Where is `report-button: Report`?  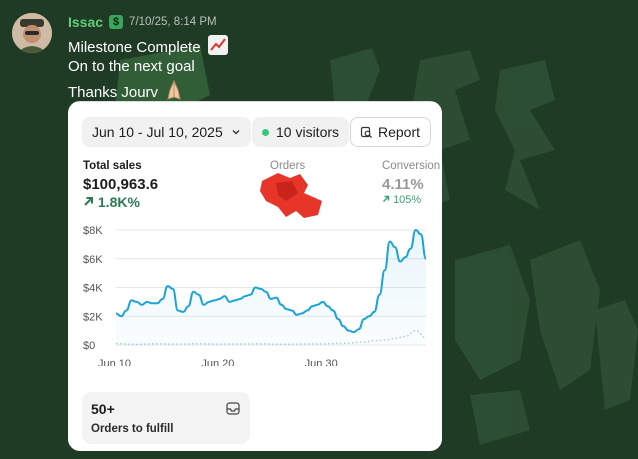
report-button: Report is located at coordinates (391, 132).